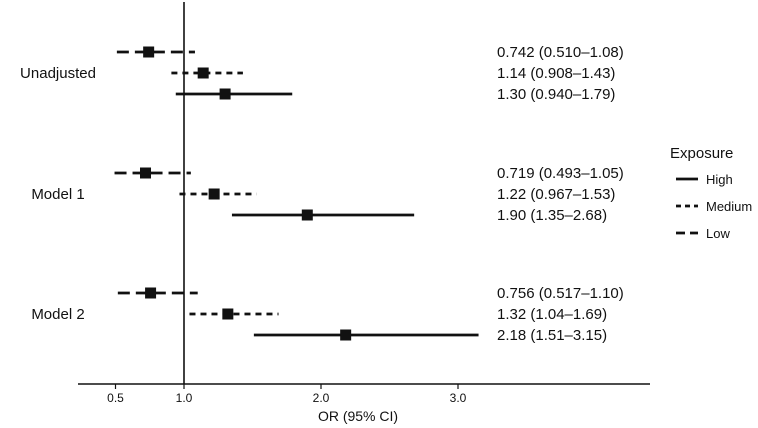 Image resolution: width=758 pixels, height=428 pixels. I want to click on group-label: Model 2, so click(57, 314).